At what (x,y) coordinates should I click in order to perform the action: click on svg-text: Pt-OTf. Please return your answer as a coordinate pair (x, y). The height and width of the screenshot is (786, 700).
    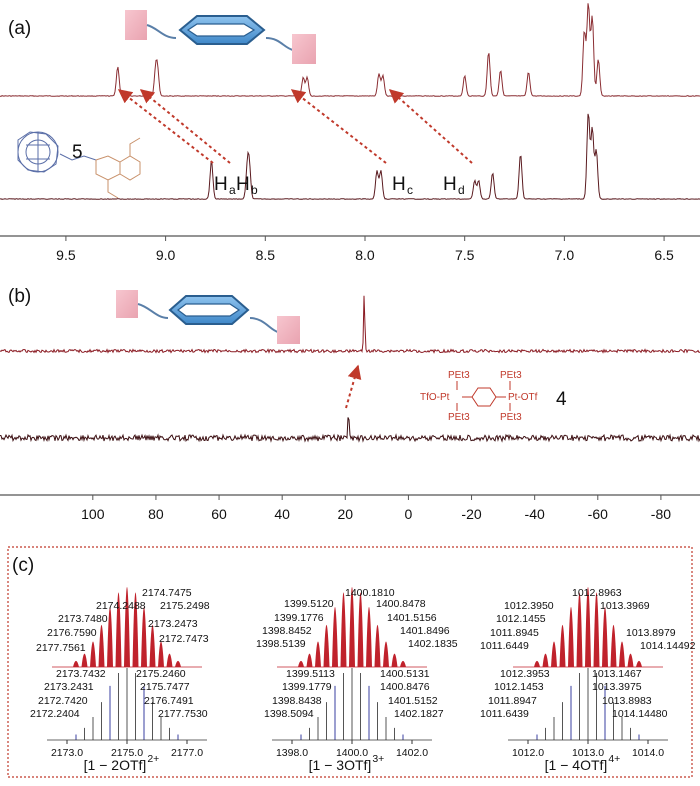
    Looking at the image, I should click on (523, 397).